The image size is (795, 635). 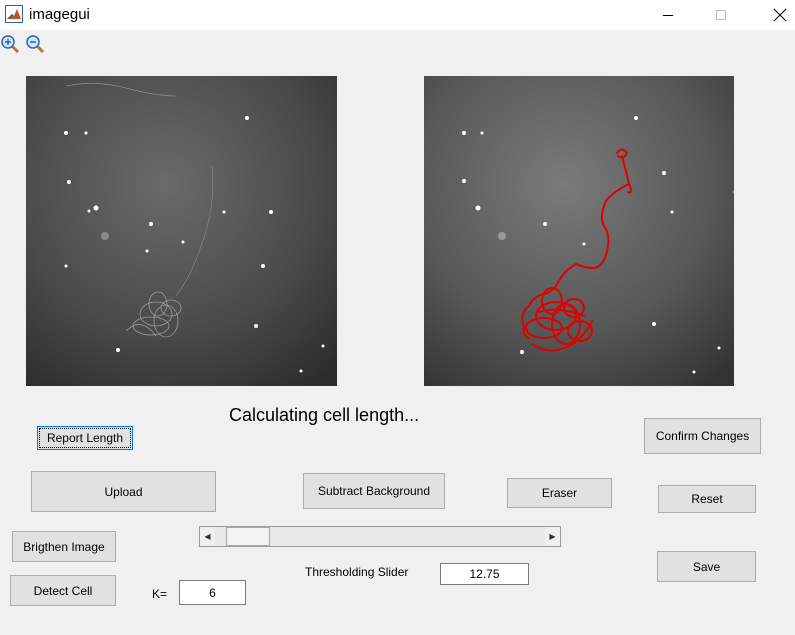 I want to click on zoom-out-icon, so click(x=35, y=44).